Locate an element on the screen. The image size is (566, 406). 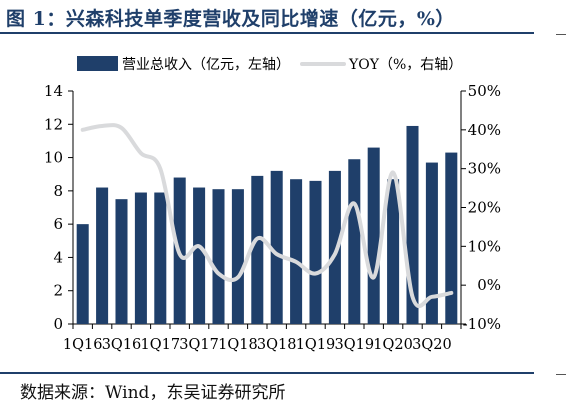
y-left-tick-label: 6 is located at coordinates (58, 224).